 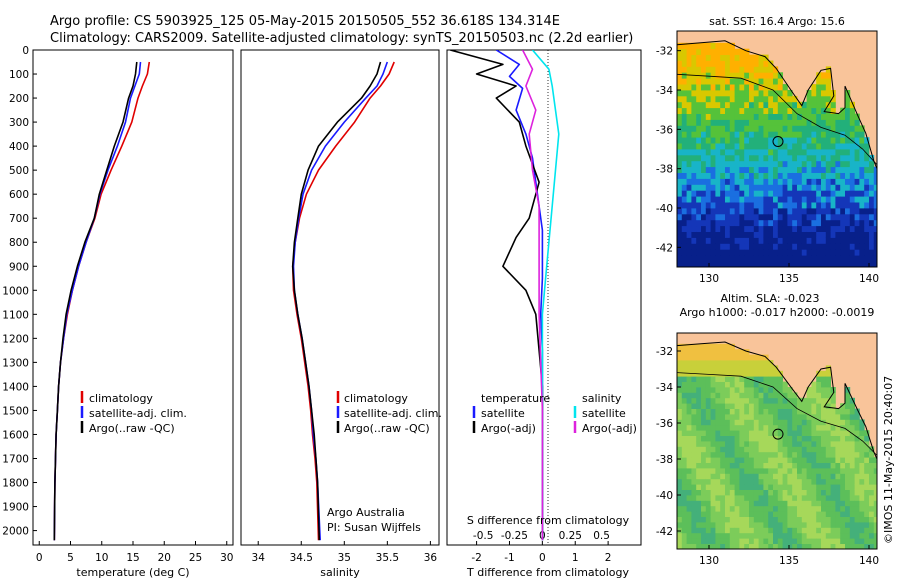 I want to click on y-tick-label: 1600, so click(x=15, y=435).